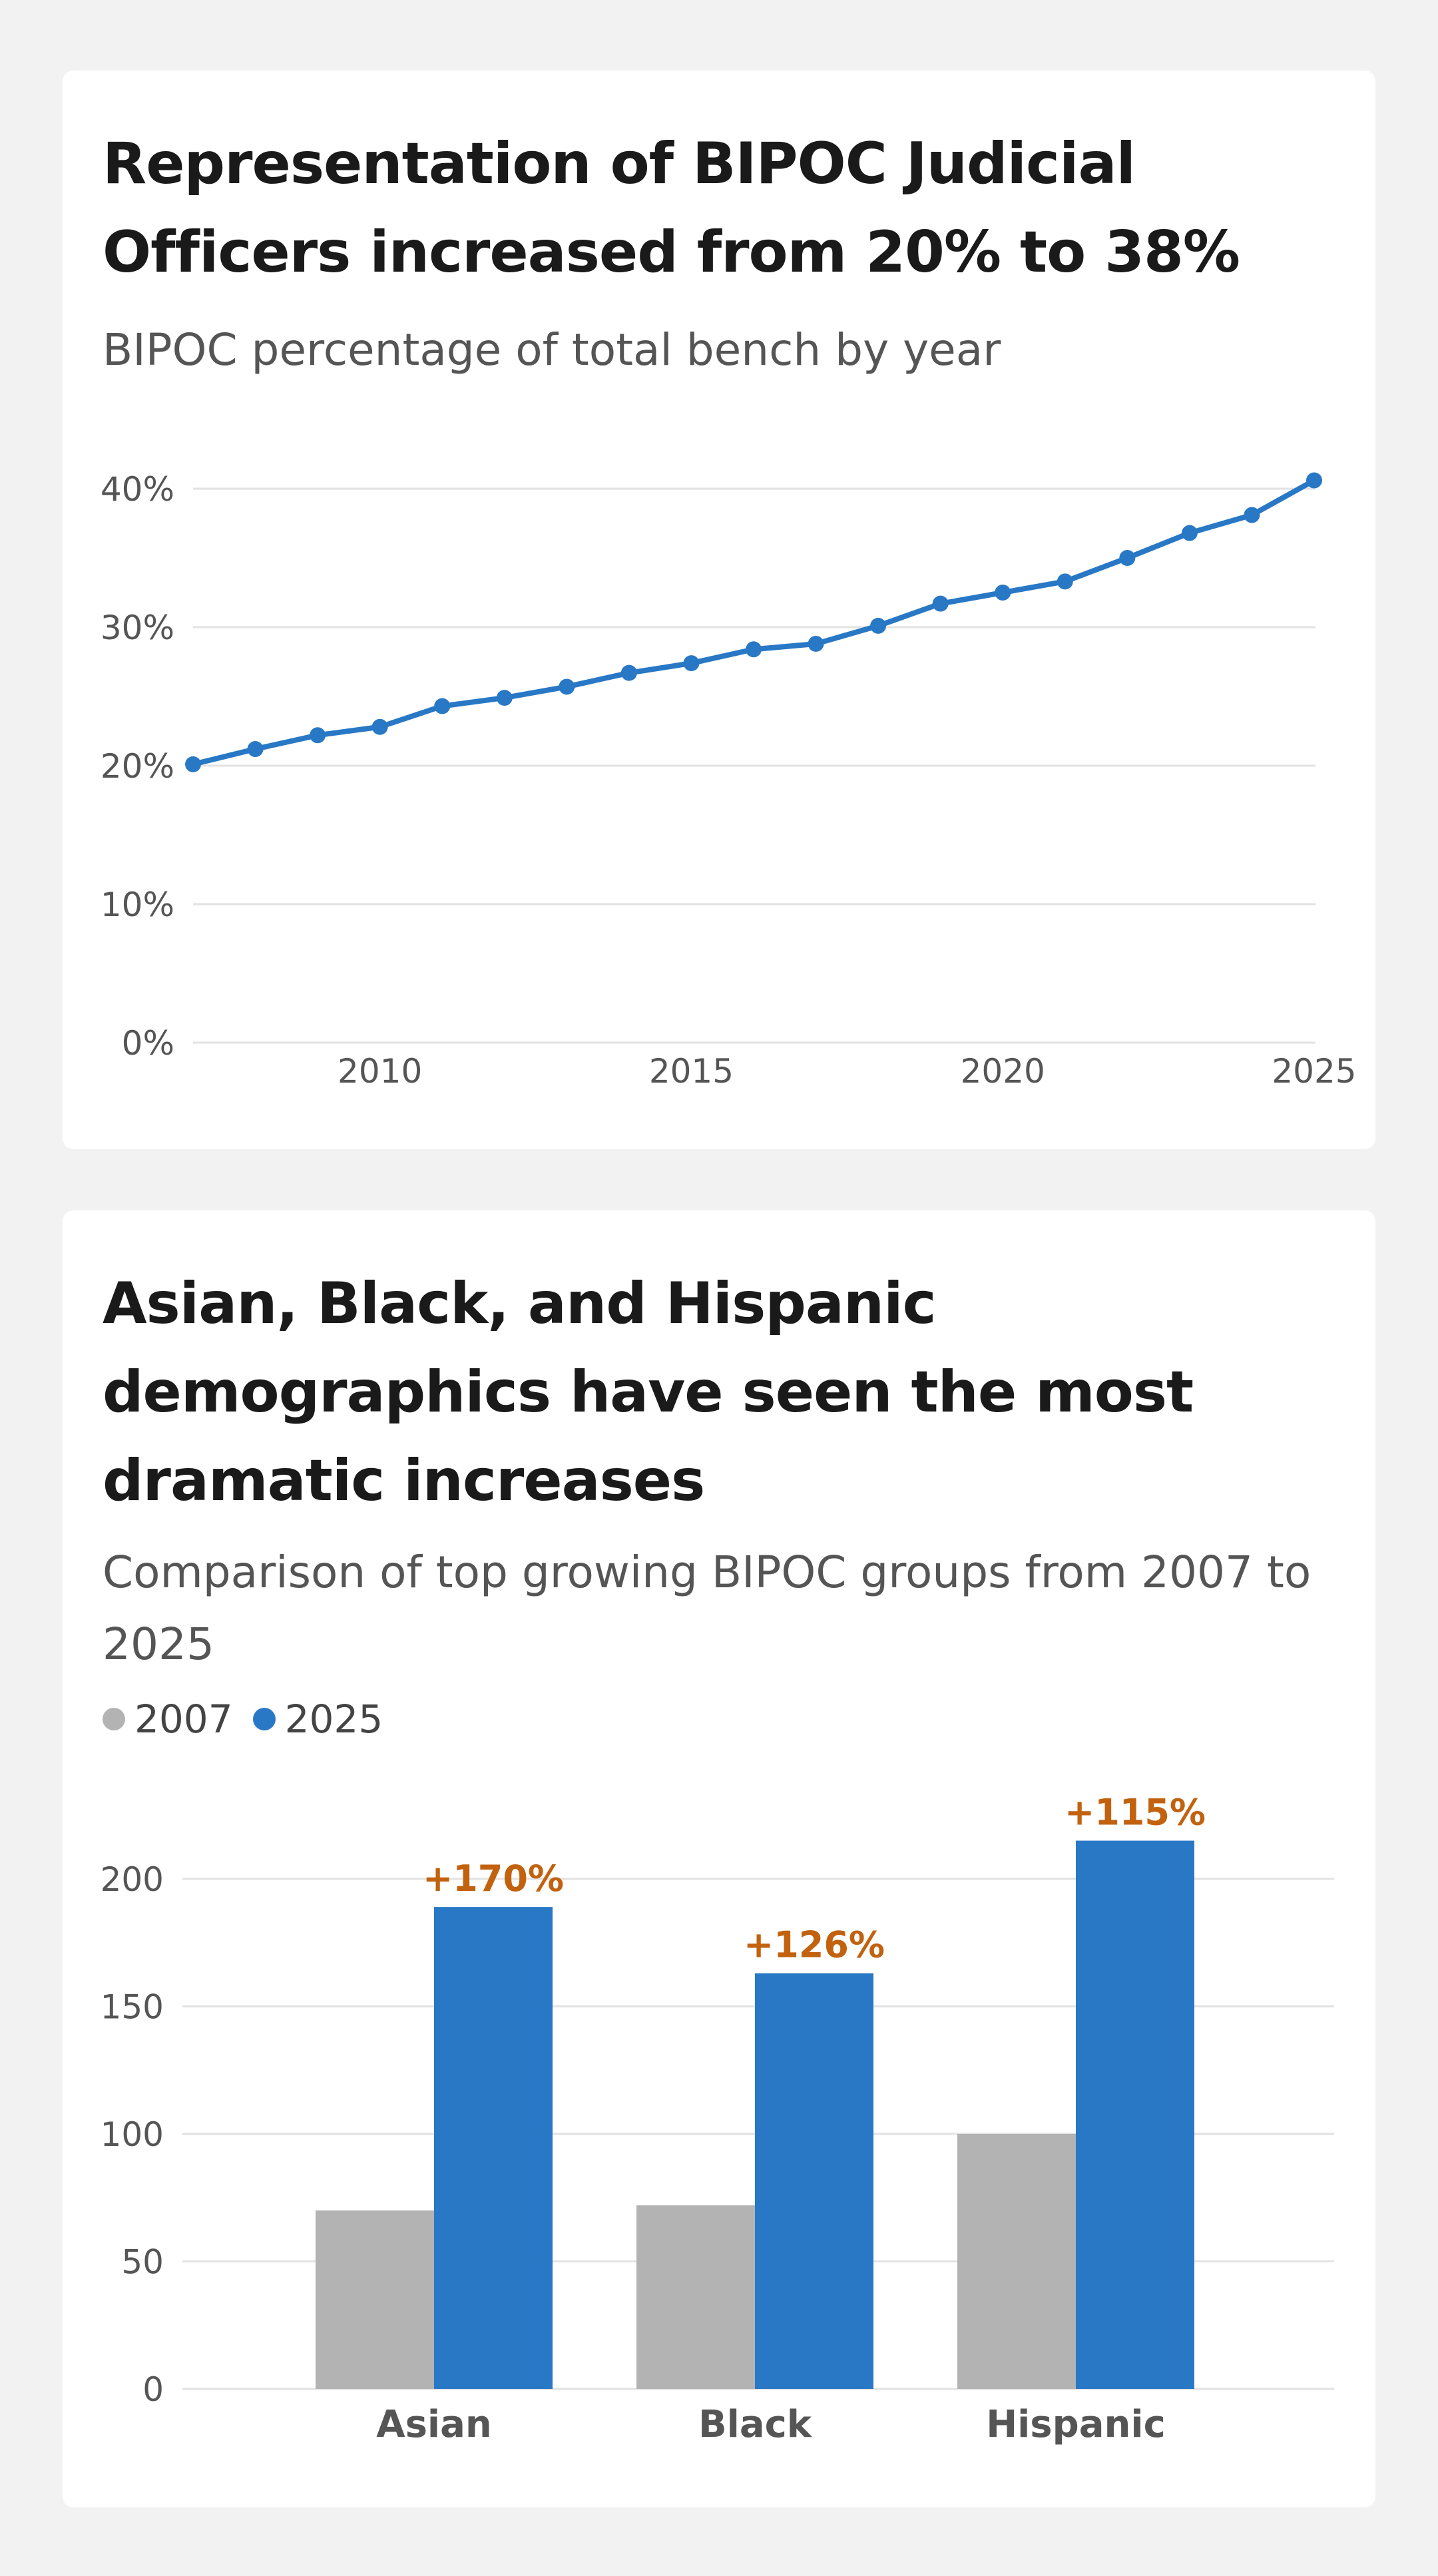 The height and width of the screenshot is (2576, 1438). What do you see at coordinates (153, 2390) in the screenshot?
I see `y-tick-label: 0` at bounding box center [153, 2390].